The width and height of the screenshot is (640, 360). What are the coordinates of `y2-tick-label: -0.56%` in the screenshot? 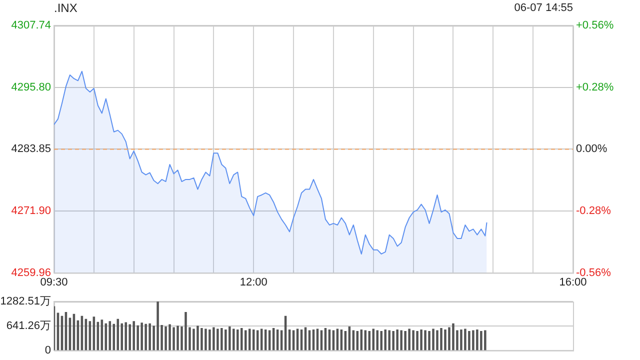 It's located at (594, 272).